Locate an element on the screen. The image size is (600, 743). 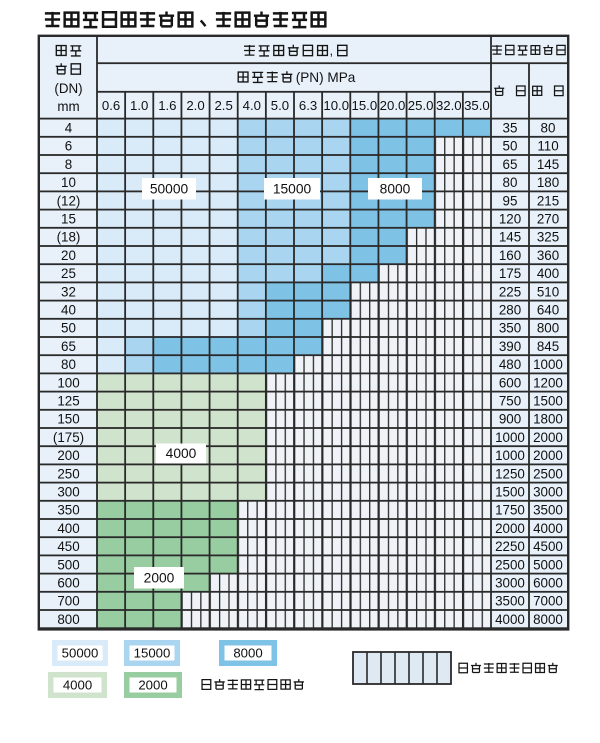
svg-text: 600 is located at coordinates (68, 583).